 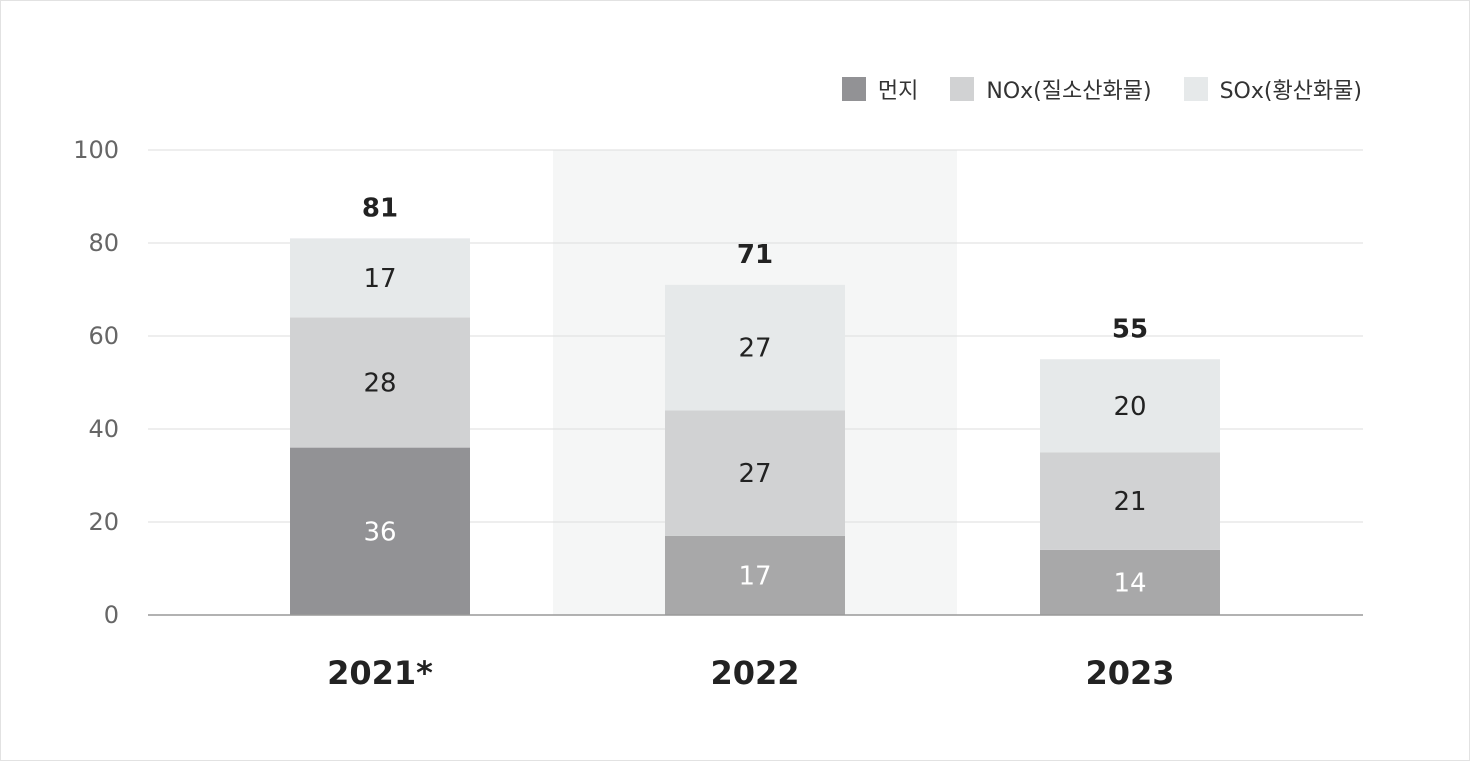 I want to click on legend-label-dust: 먼지, so click(x=898, y=91).